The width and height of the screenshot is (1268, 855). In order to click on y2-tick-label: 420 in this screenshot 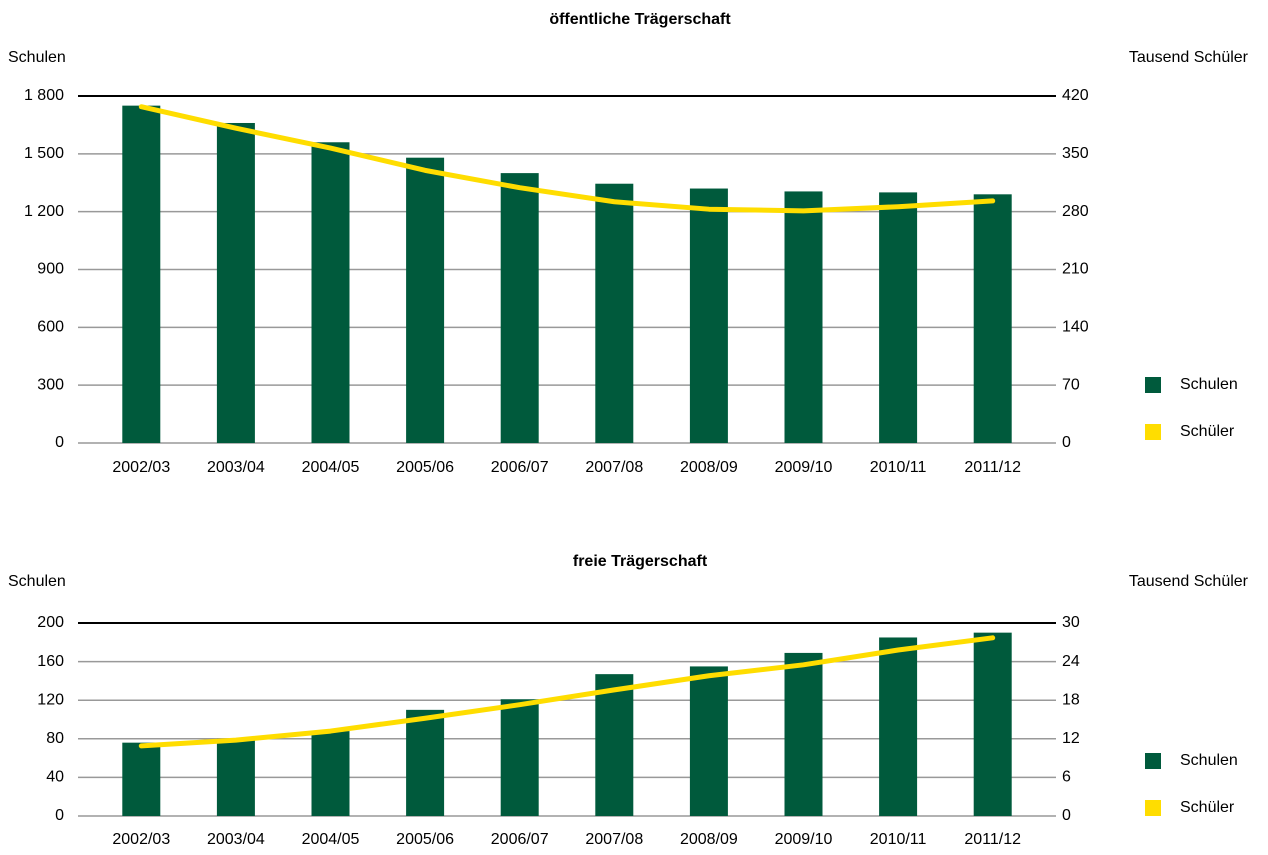, I will do `click(1075, 95)`.